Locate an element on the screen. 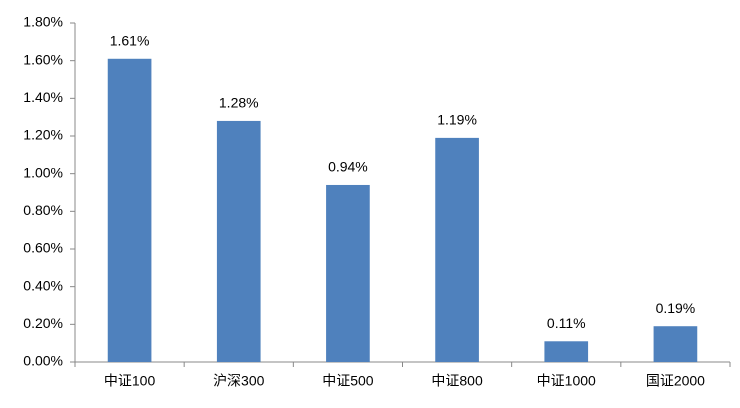 The image size is (740, 408). x-tick-label: 国证2000 is located at coordinates (675, 381).